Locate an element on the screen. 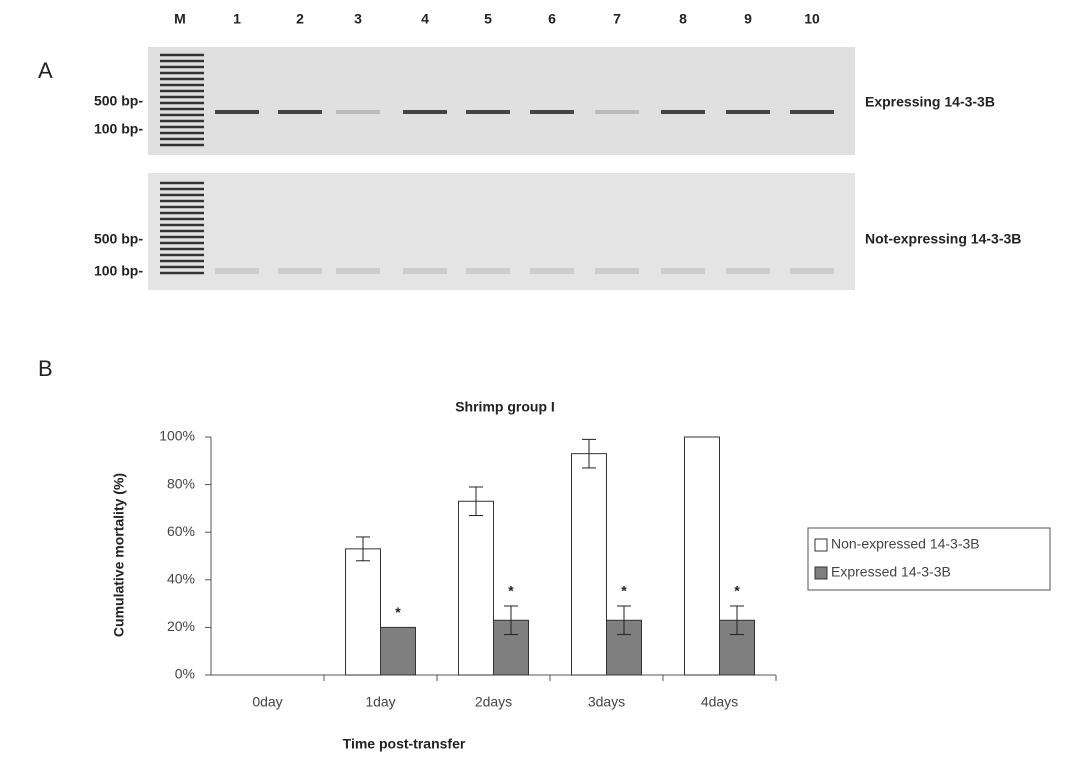  lane-label: 3 is located at coordinates (358, 19).